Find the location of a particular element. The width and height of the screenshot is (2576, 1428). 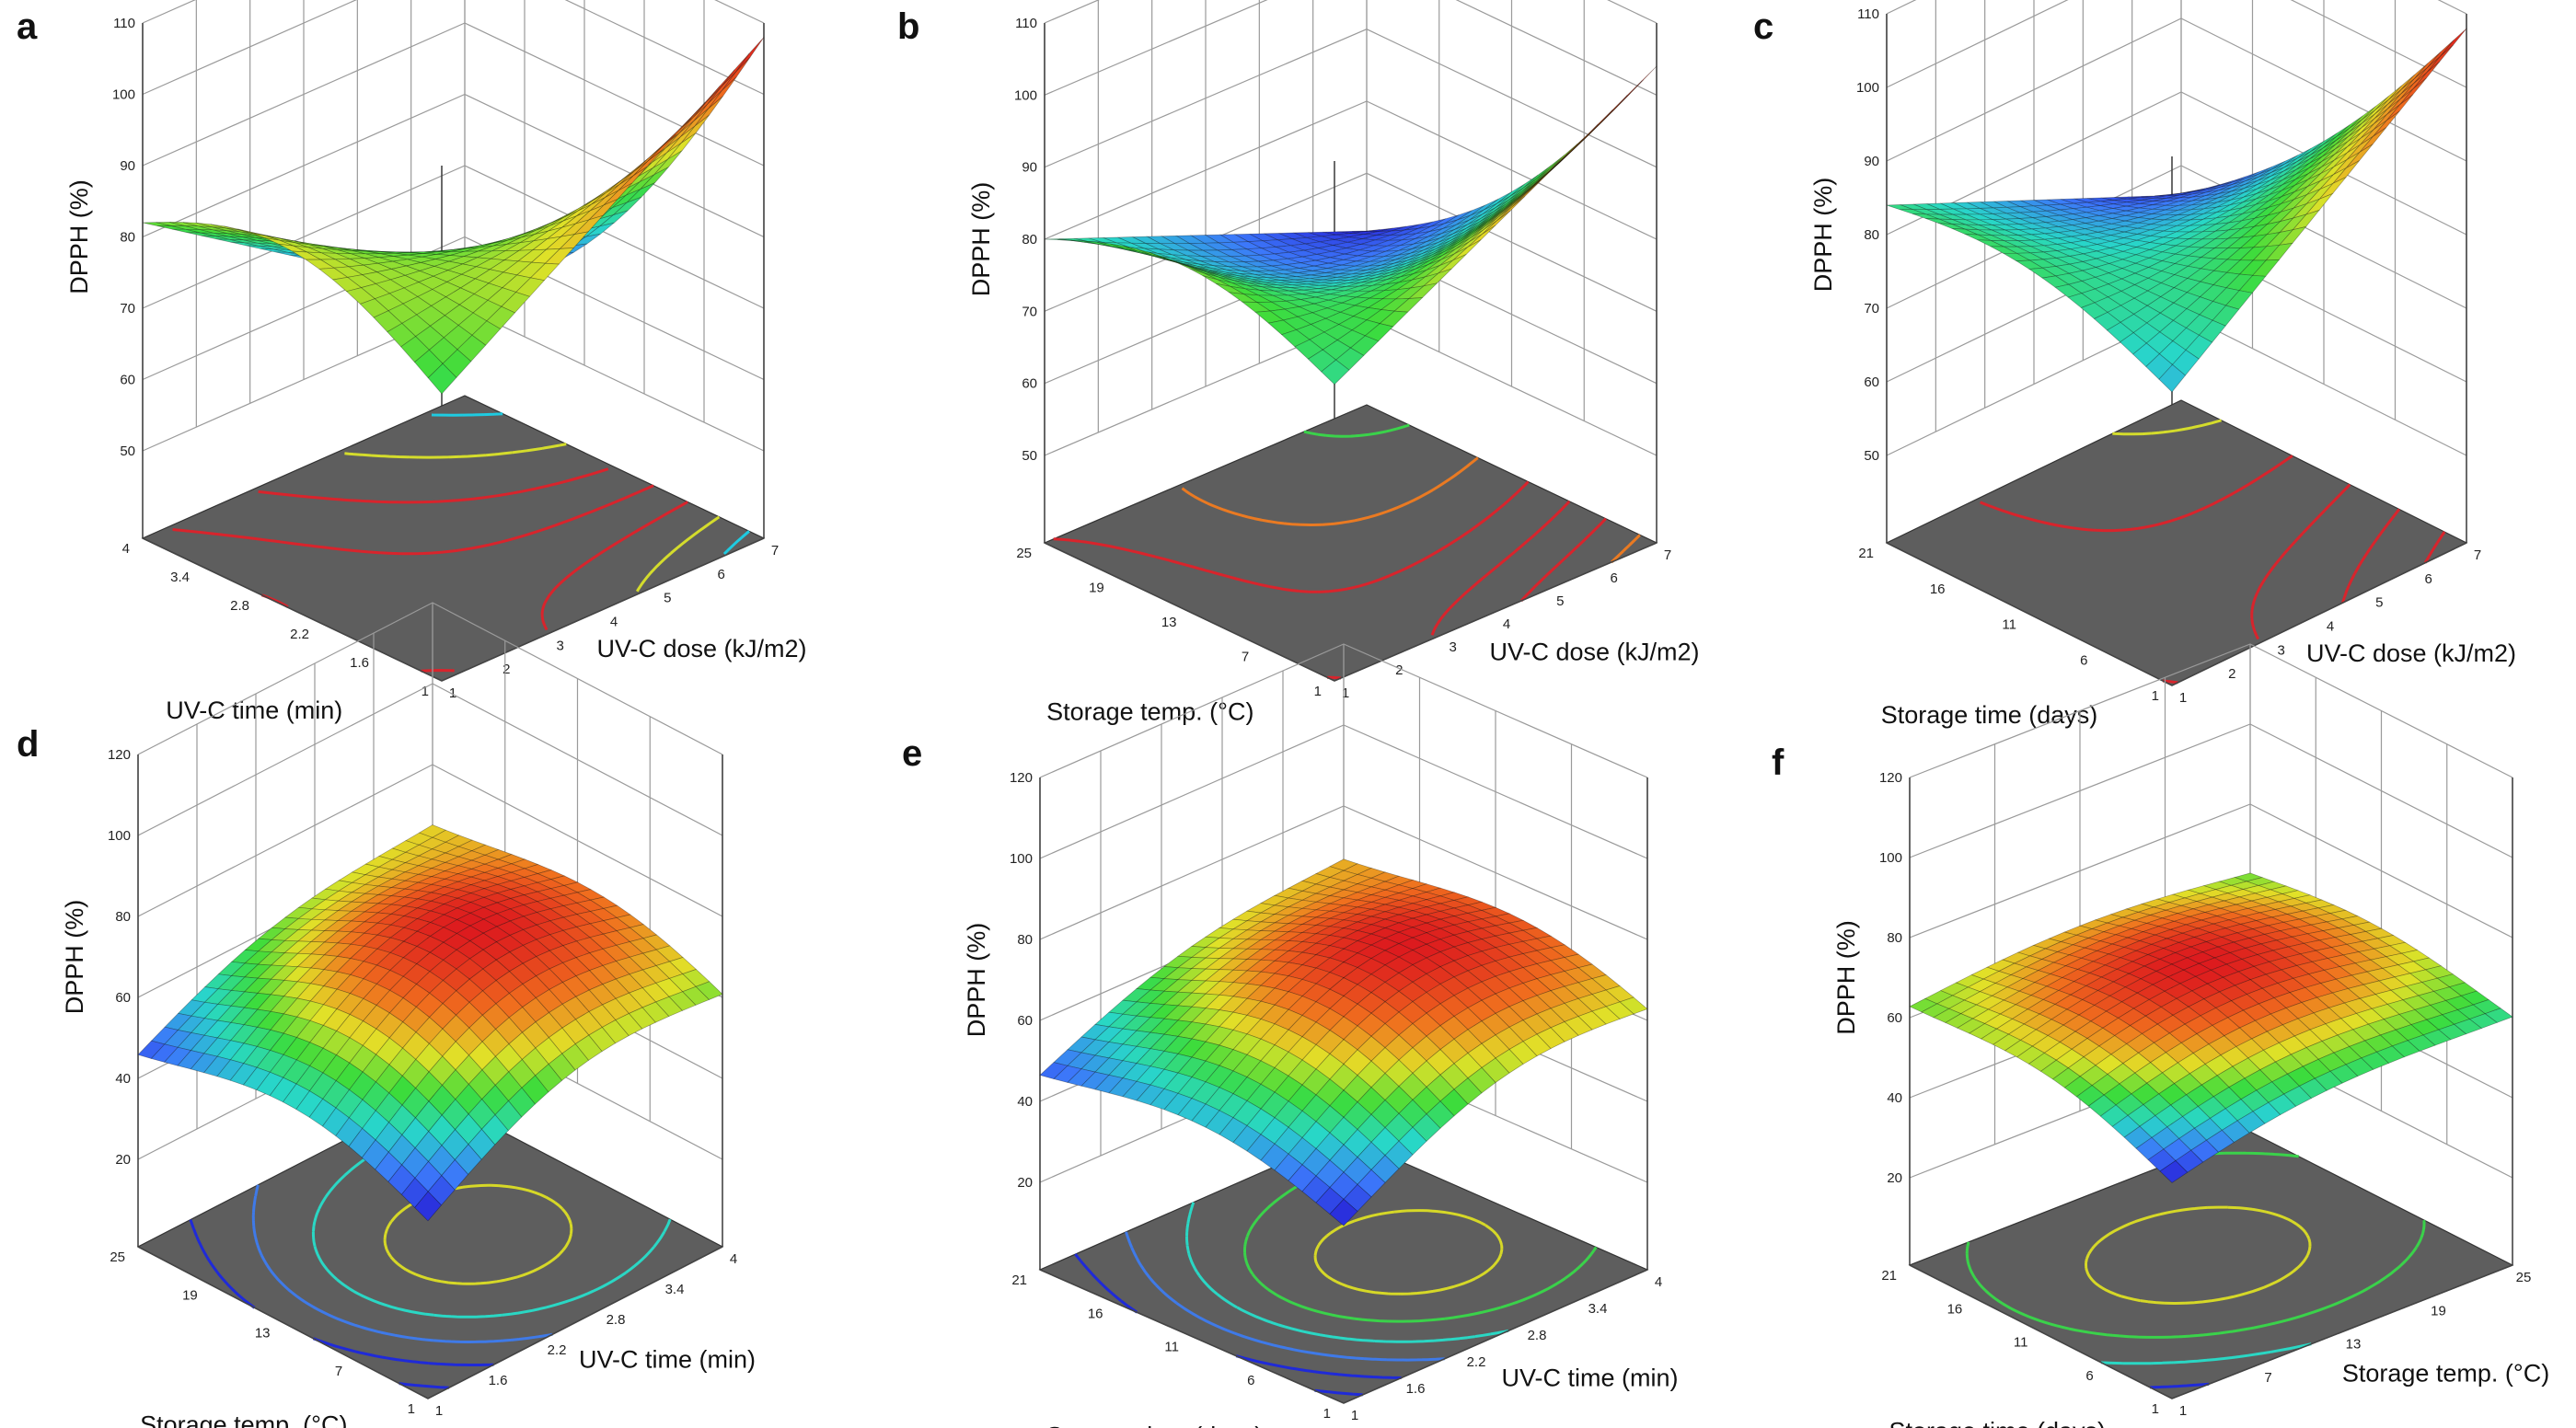

y-tick-label: 1 is located at coordinates (2155, 696).